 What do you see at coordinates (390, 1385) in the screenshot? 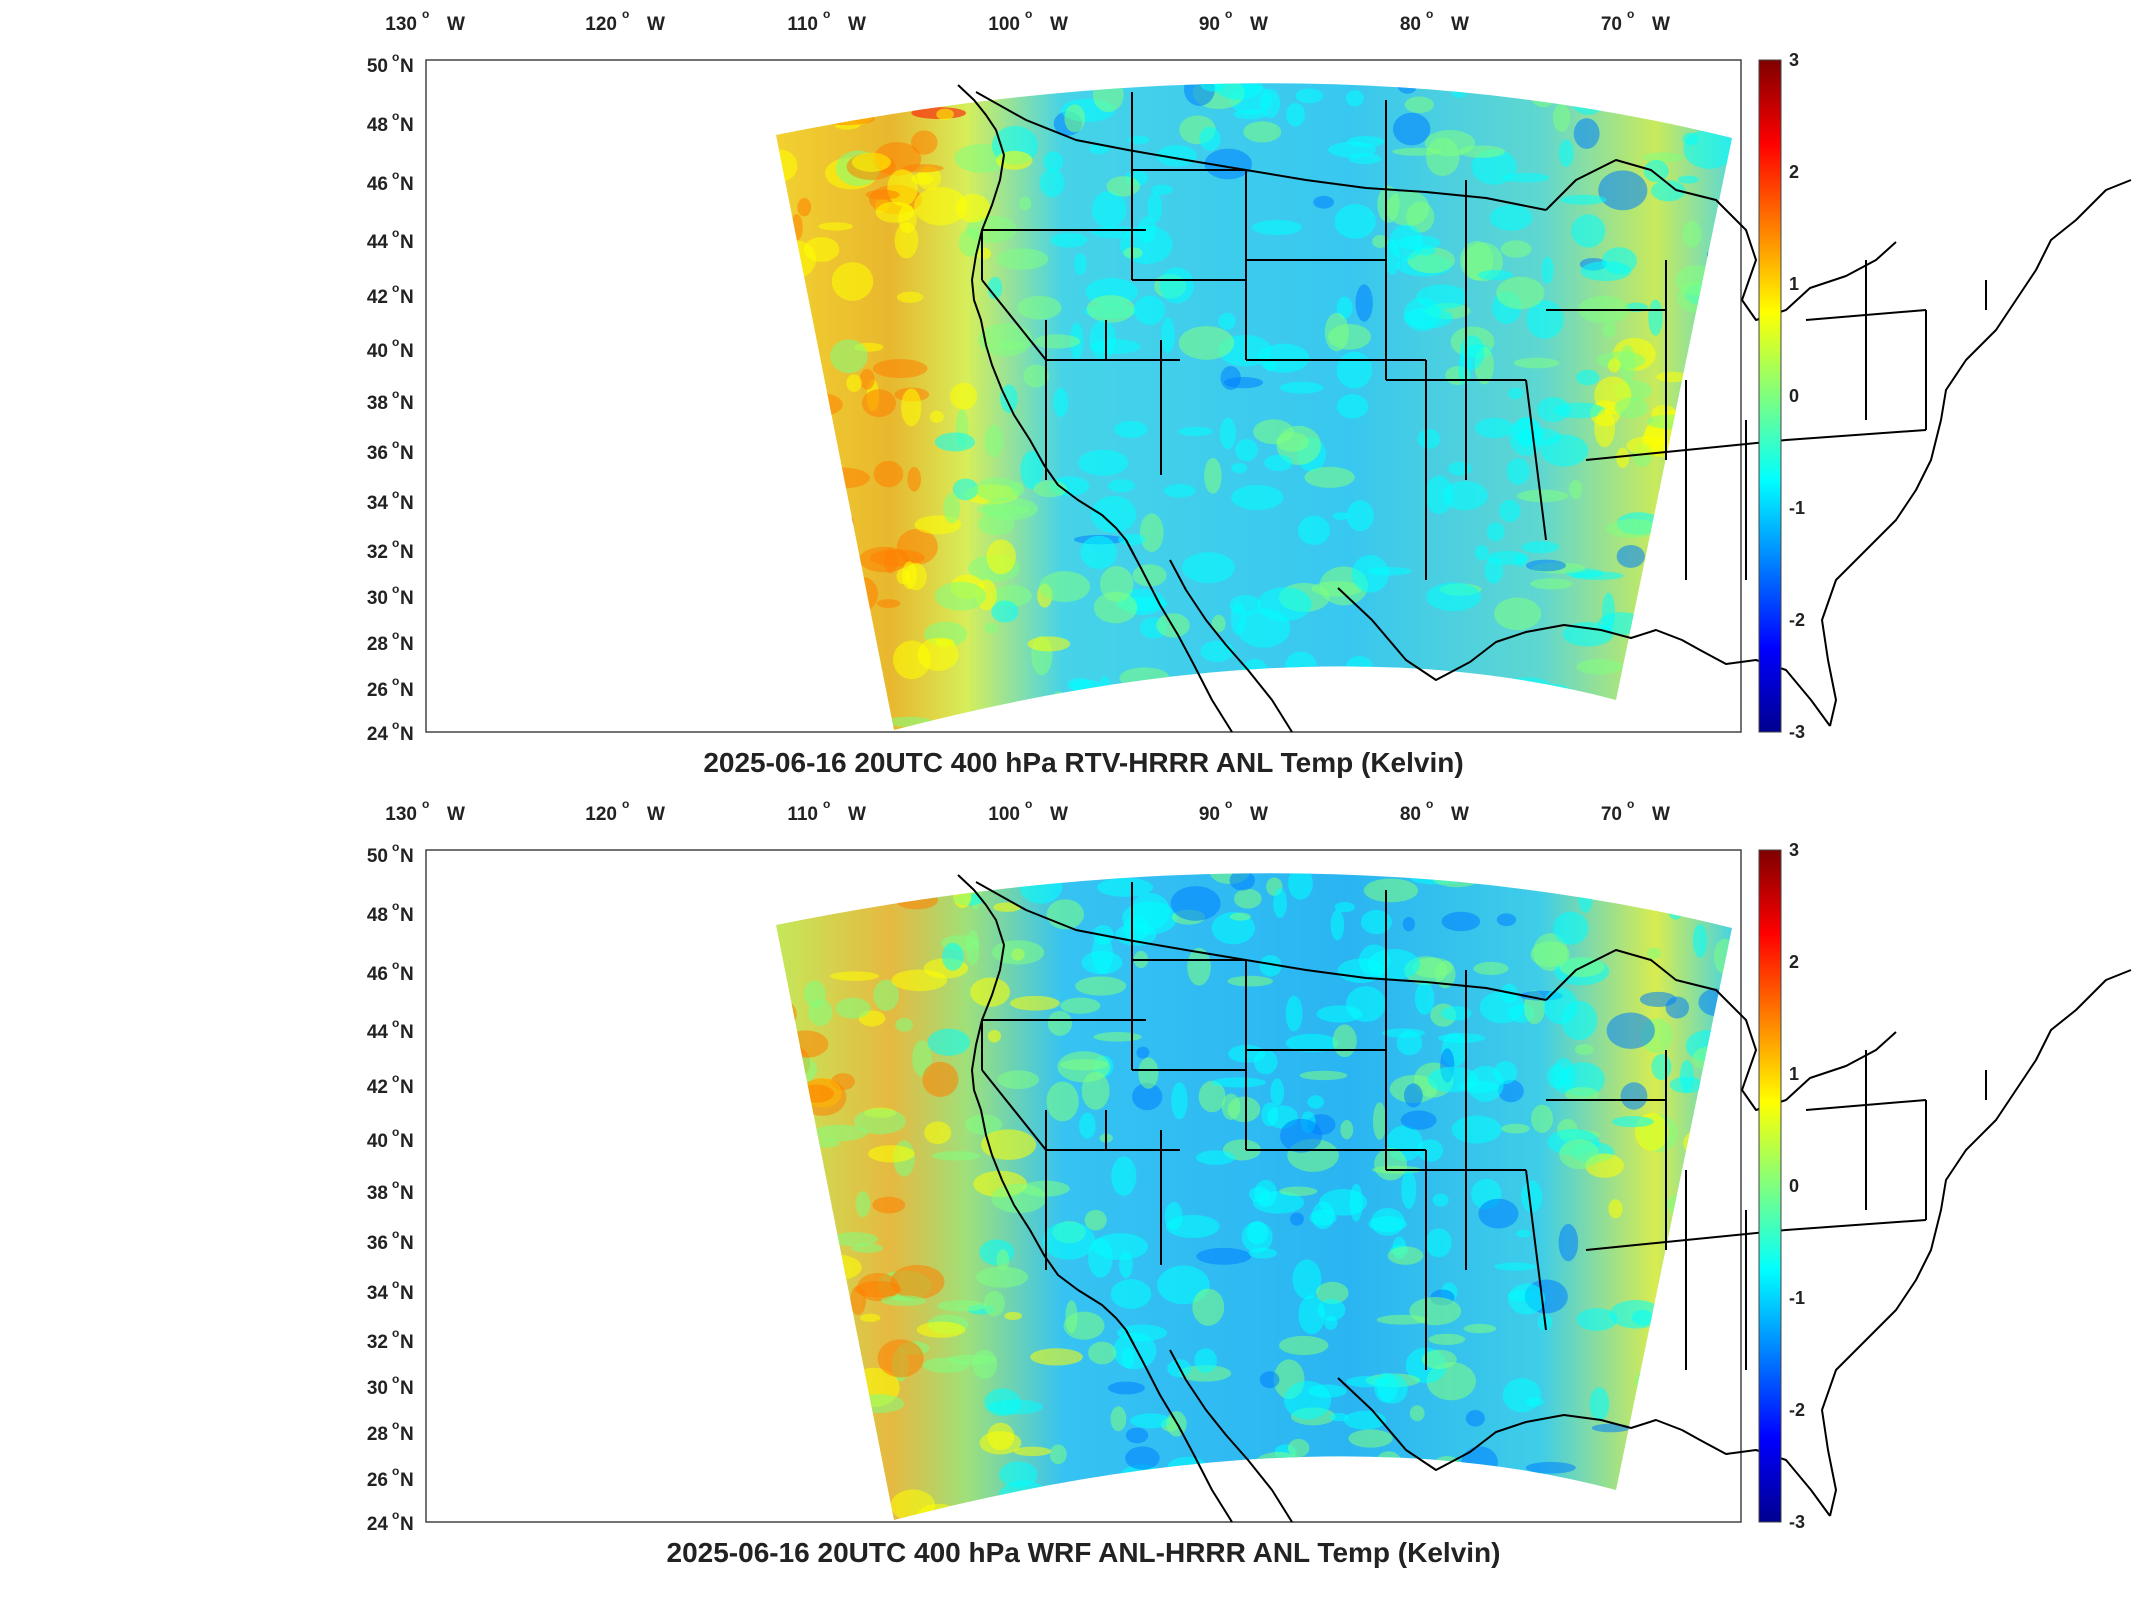
I see `lat-tick-label: 30 o N` at bounding box center [390, 1385].